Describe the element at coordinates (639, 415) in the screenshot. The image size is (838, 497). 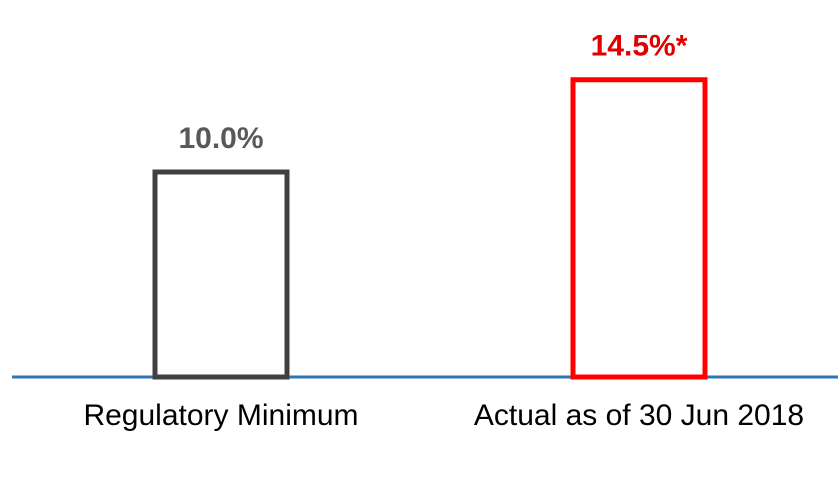
I see `x-tick-label: Actual as of 30 Jun 2018` at that location.